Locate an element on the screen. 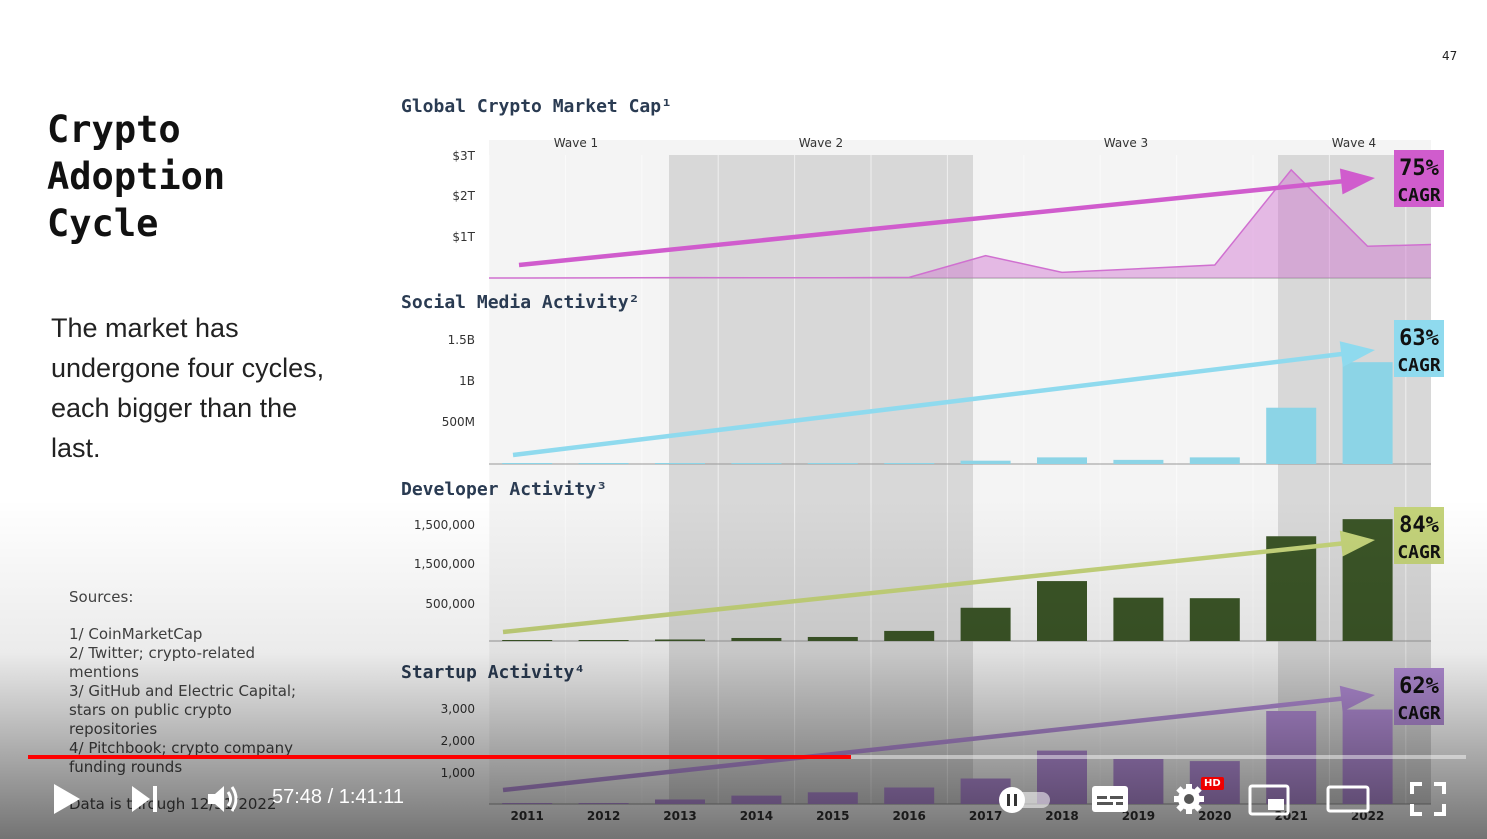  chart-panel-2: Social Media Activity² 1.5B 1B 500M 63% CAGR is located at coordinates (922, 378).